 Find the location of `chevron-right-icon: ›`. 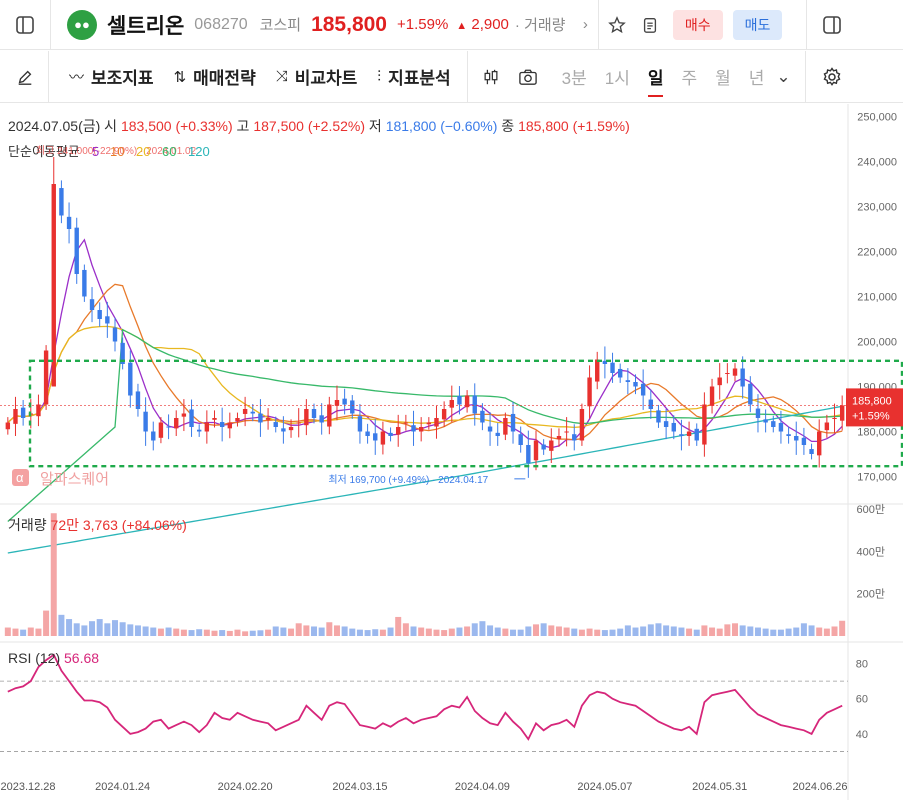

chevron-right-icon: › is located at coordinates (585, 24).